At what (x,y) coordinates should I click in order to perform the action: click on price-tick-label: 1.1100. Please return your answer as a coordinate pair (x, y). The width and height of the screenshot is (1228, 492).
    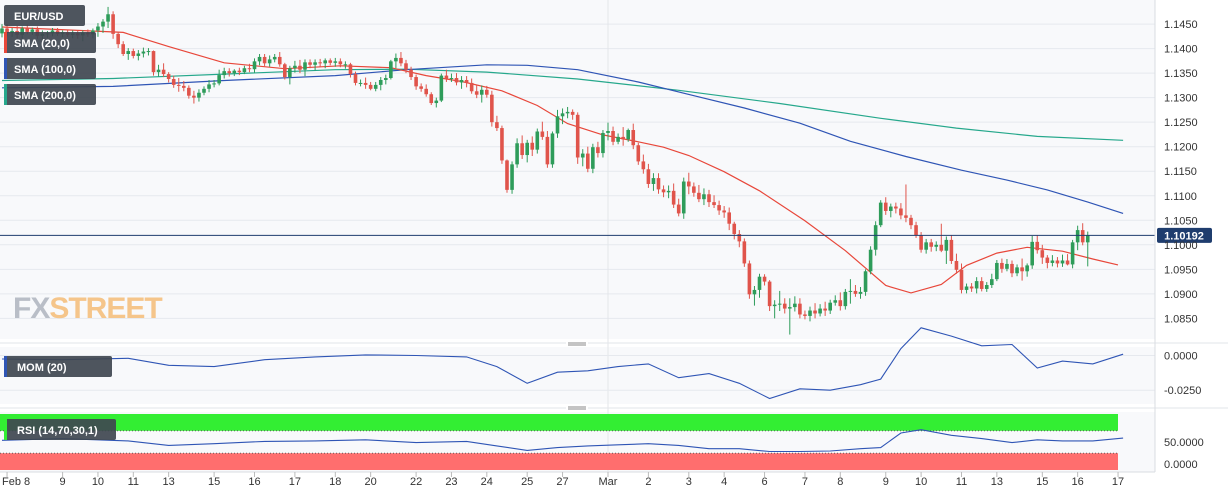
    Looking at the image, I should click on (1180, 197).